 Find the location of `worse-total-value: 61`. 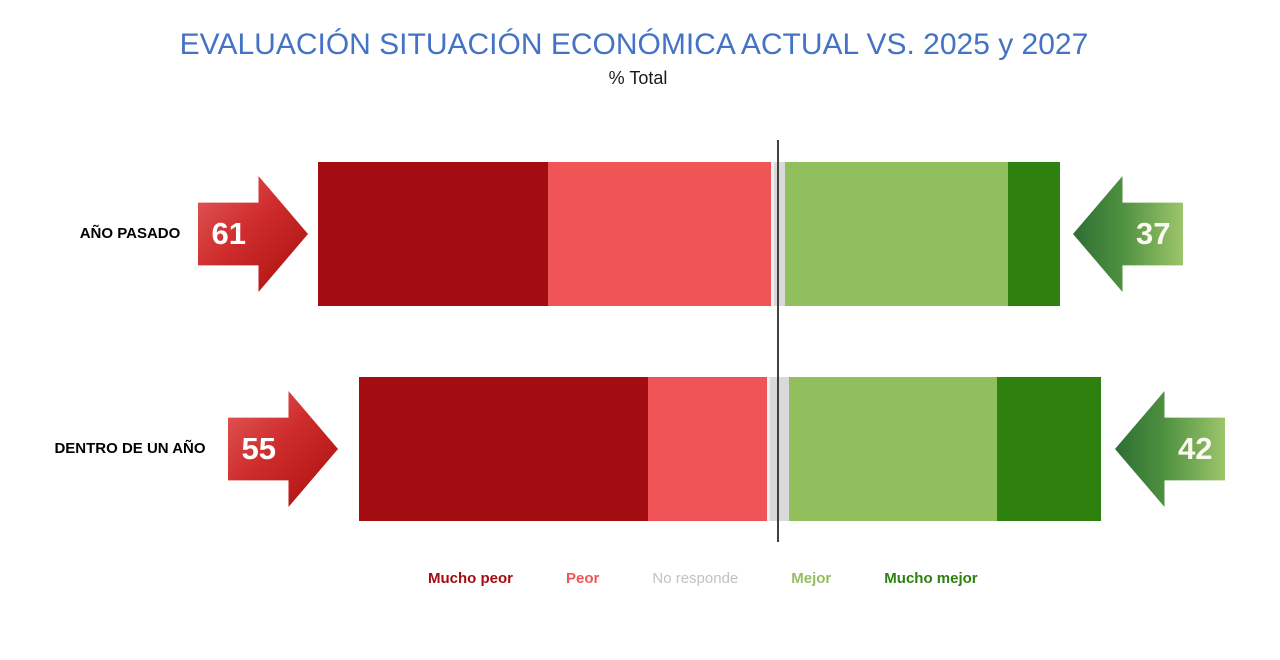

worse-total-value: 61 is located at coordinates (229, 233).